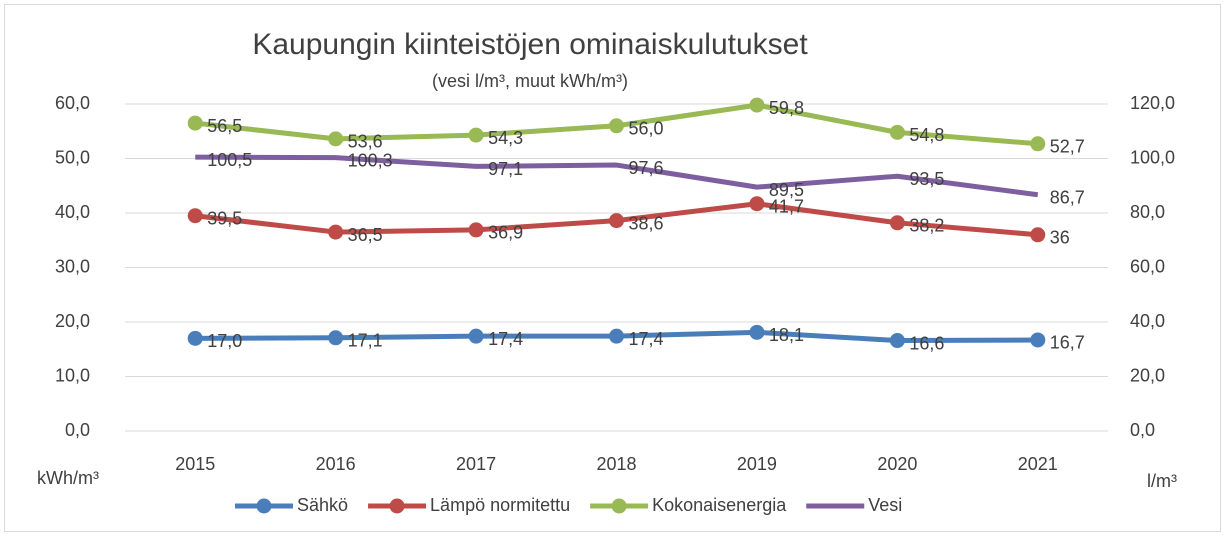  Describe the element at coordinates (926, 343) in the screenshot. I see `data-label: 16,6` at that location.